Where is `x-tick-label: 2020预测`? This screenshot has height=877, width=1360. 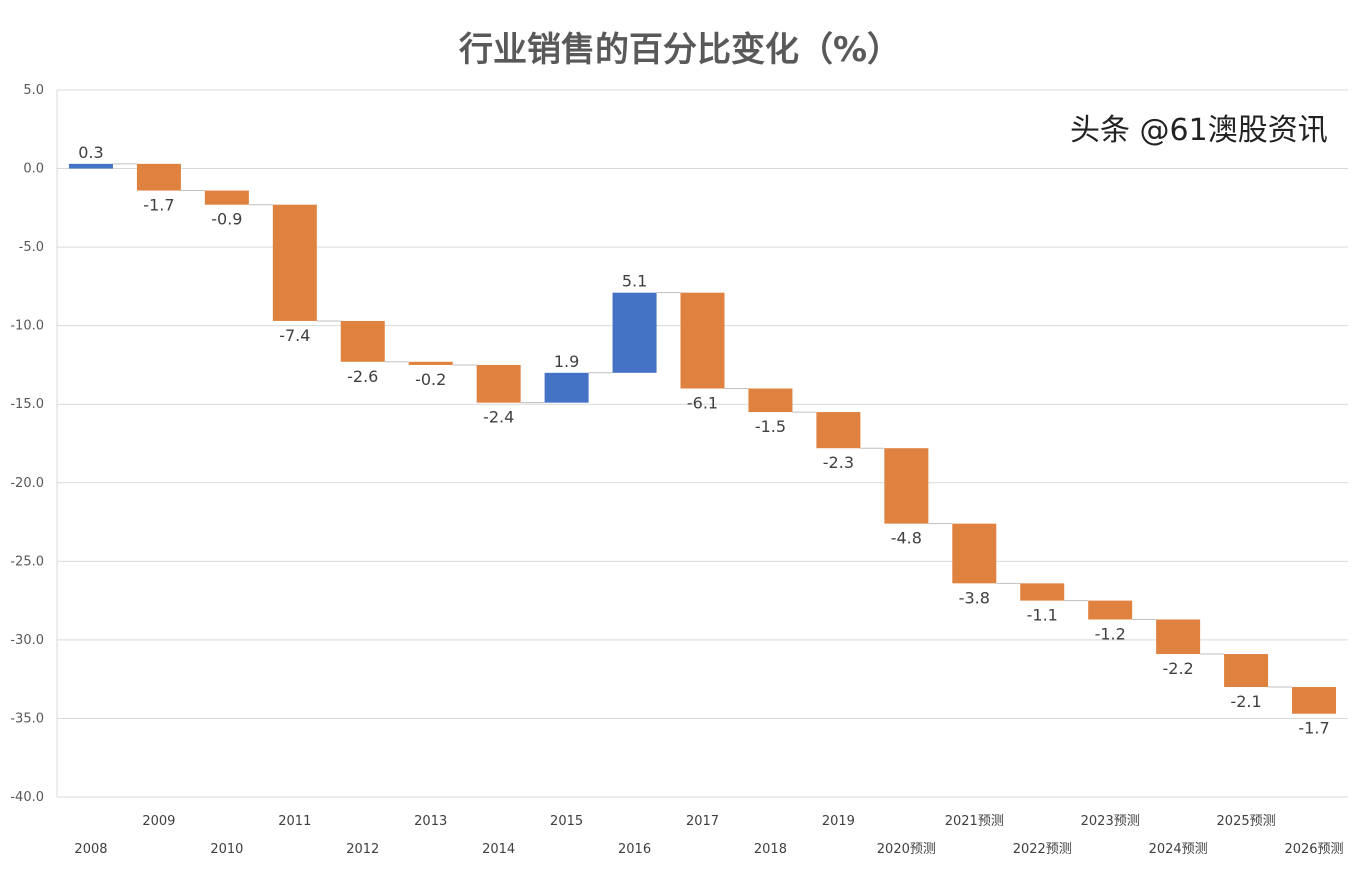
x-tick-label: 2020预测 is located at coordinates (906, 849).